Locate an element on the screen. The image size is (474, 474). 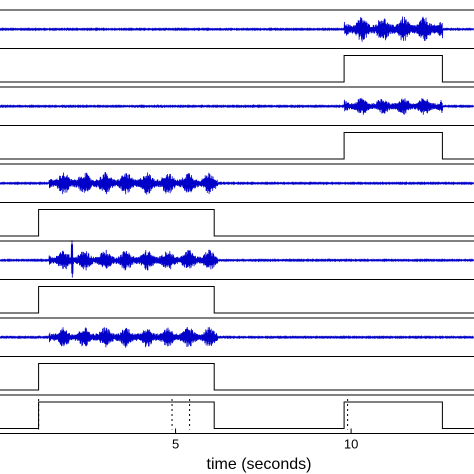
x-tick-label-2: 10 is located at coordinates (351, 444).